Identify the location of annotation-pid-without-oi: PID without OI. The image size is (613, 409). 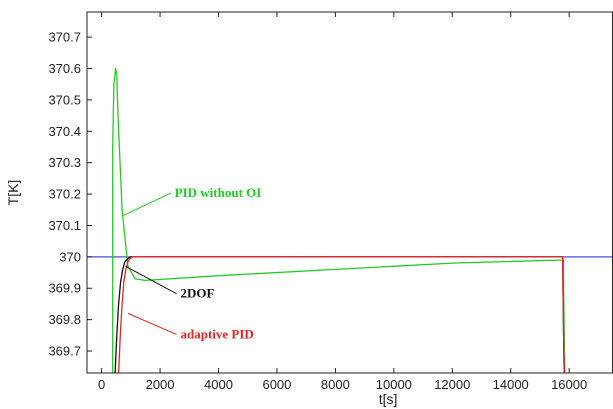
(218, 192).